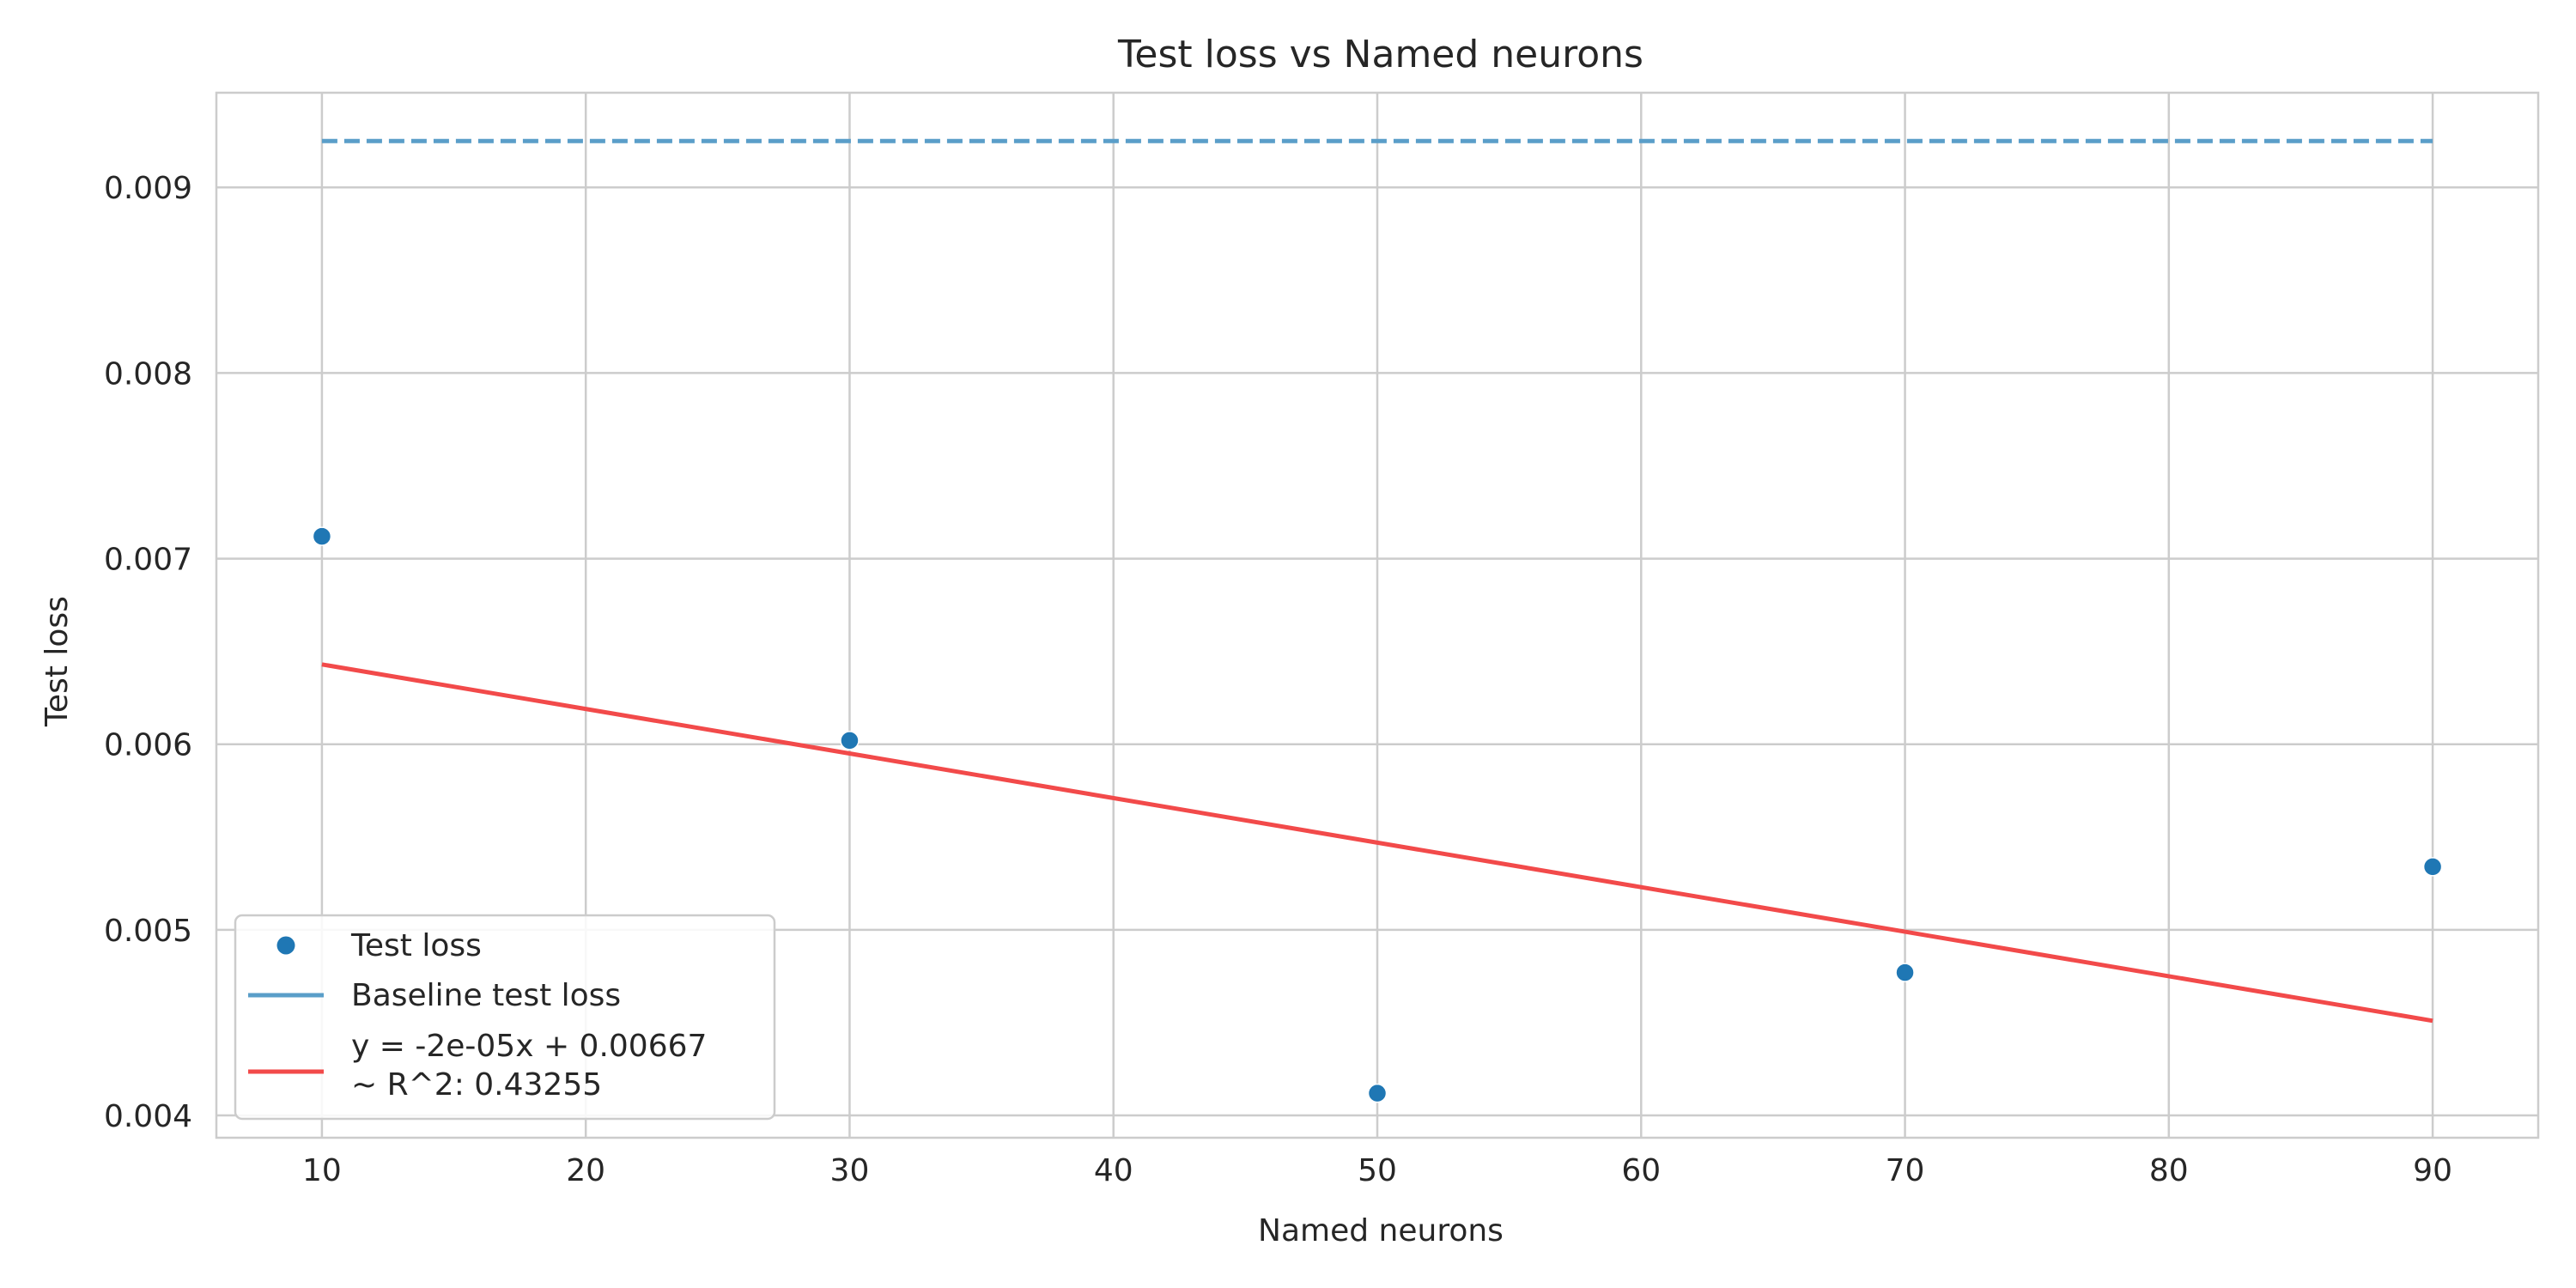  I want to click on y-tick-label: 0.007, so click(148, 561).